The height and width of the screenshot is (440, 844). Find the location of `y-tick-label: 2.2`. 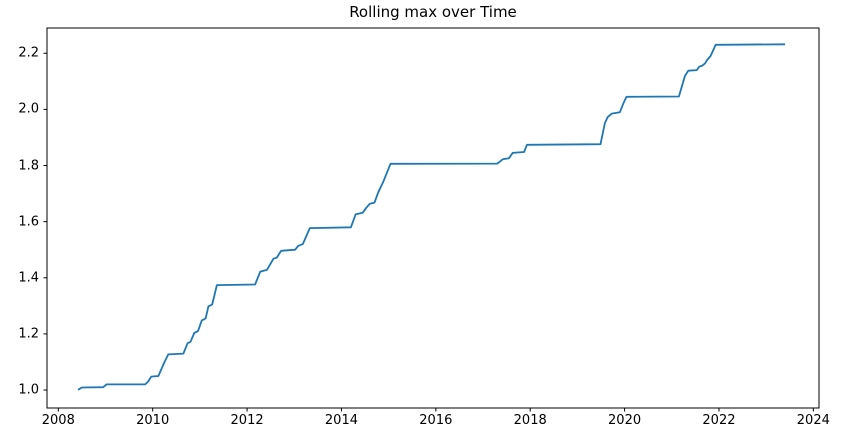

y-tick-label: 2.2 is located at coordinates (28, 53).